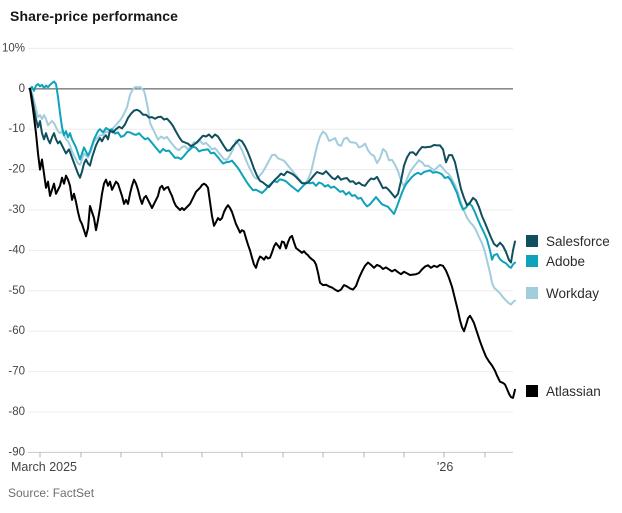 The image size is (622, 513). What do you see at coordinates (16, 372) in the screenshot?
I see `y-axis-label: -70` at bounding box center [16, 372].